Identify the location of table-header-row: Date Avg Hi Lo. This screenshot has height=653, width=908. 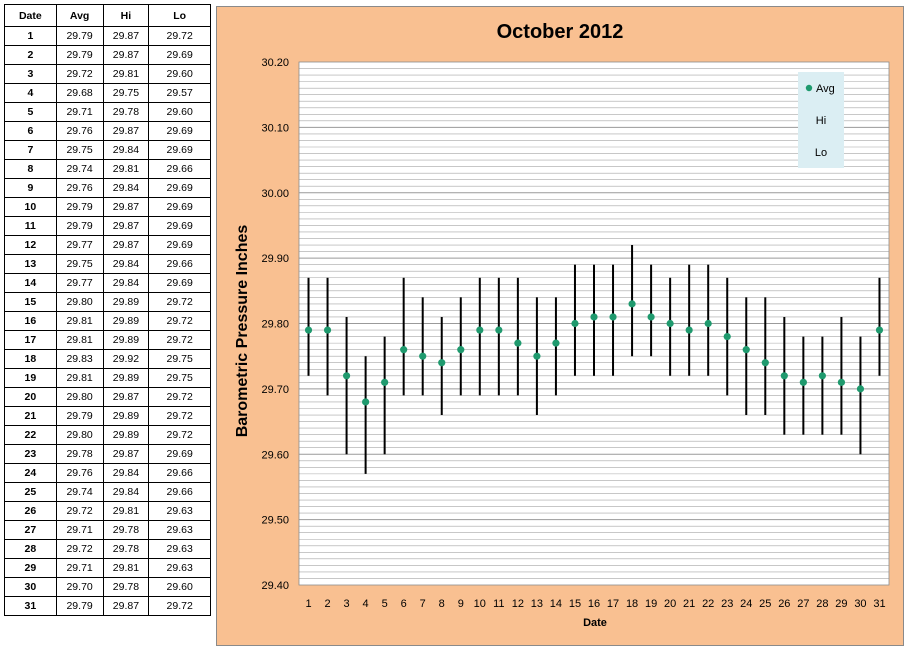
(107, 15).